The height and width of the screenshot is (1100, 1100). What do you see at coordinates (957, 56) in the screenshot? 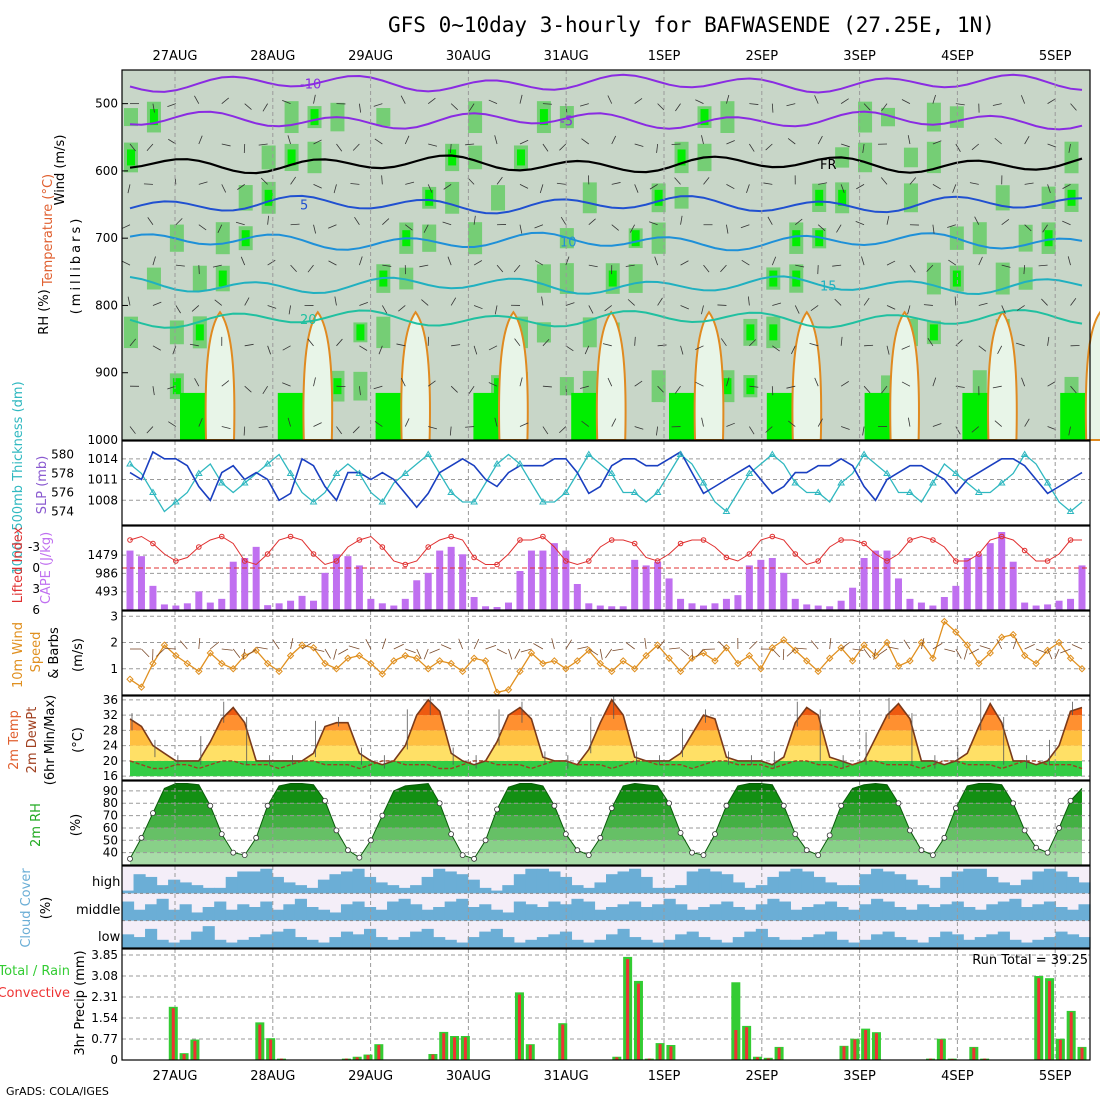
I see `top-date-label: 4SEP` at bounding box center [957, 56].